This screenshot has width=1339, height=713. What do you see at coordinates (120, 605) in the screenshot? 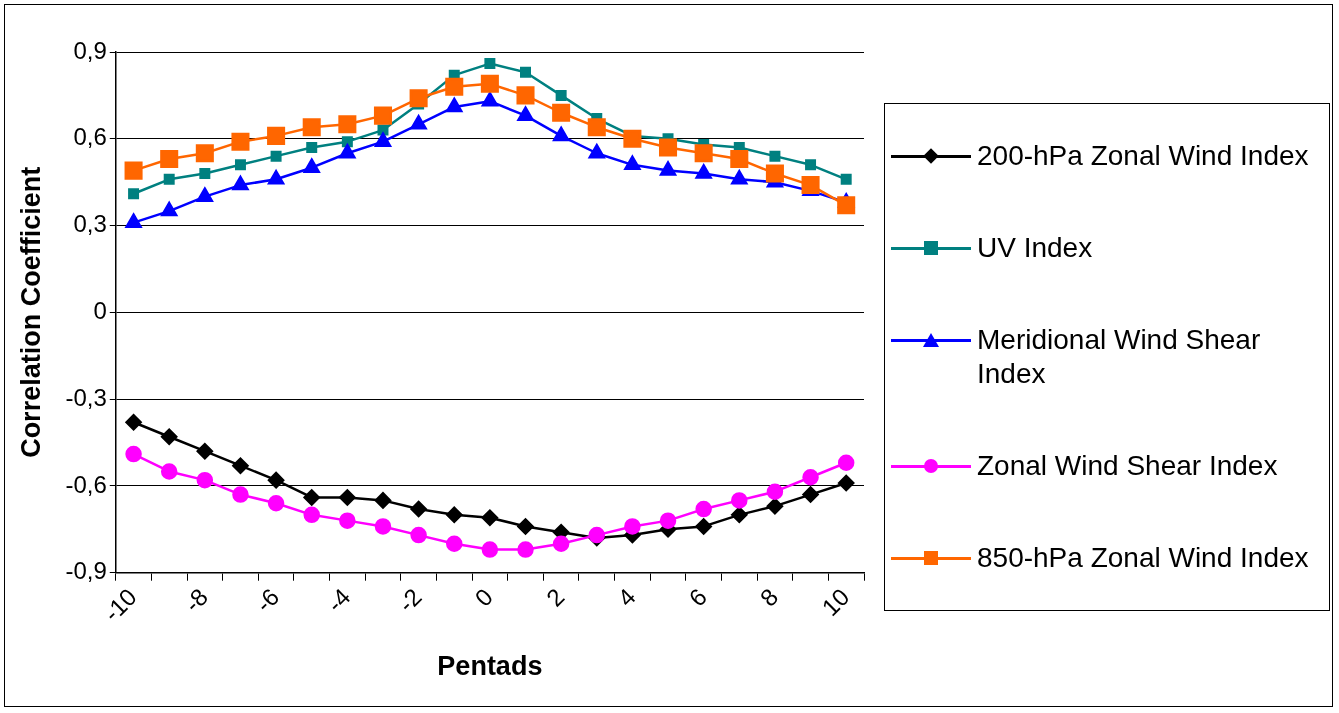
I see `x-tick-label: -10` at bounding box center [120, 605].